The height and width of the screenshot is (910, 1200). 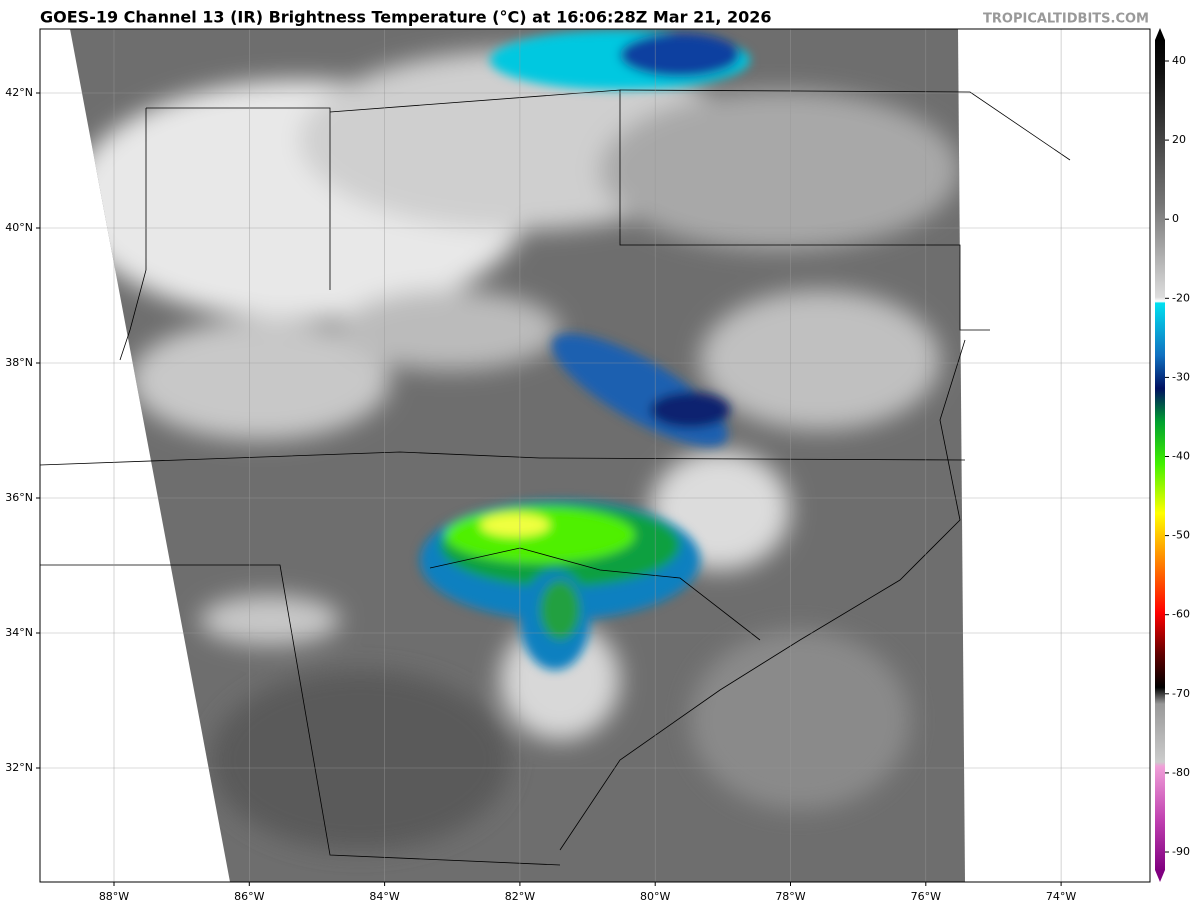 I want to click on lon-label: 86°W, so click(x=249, y=896).